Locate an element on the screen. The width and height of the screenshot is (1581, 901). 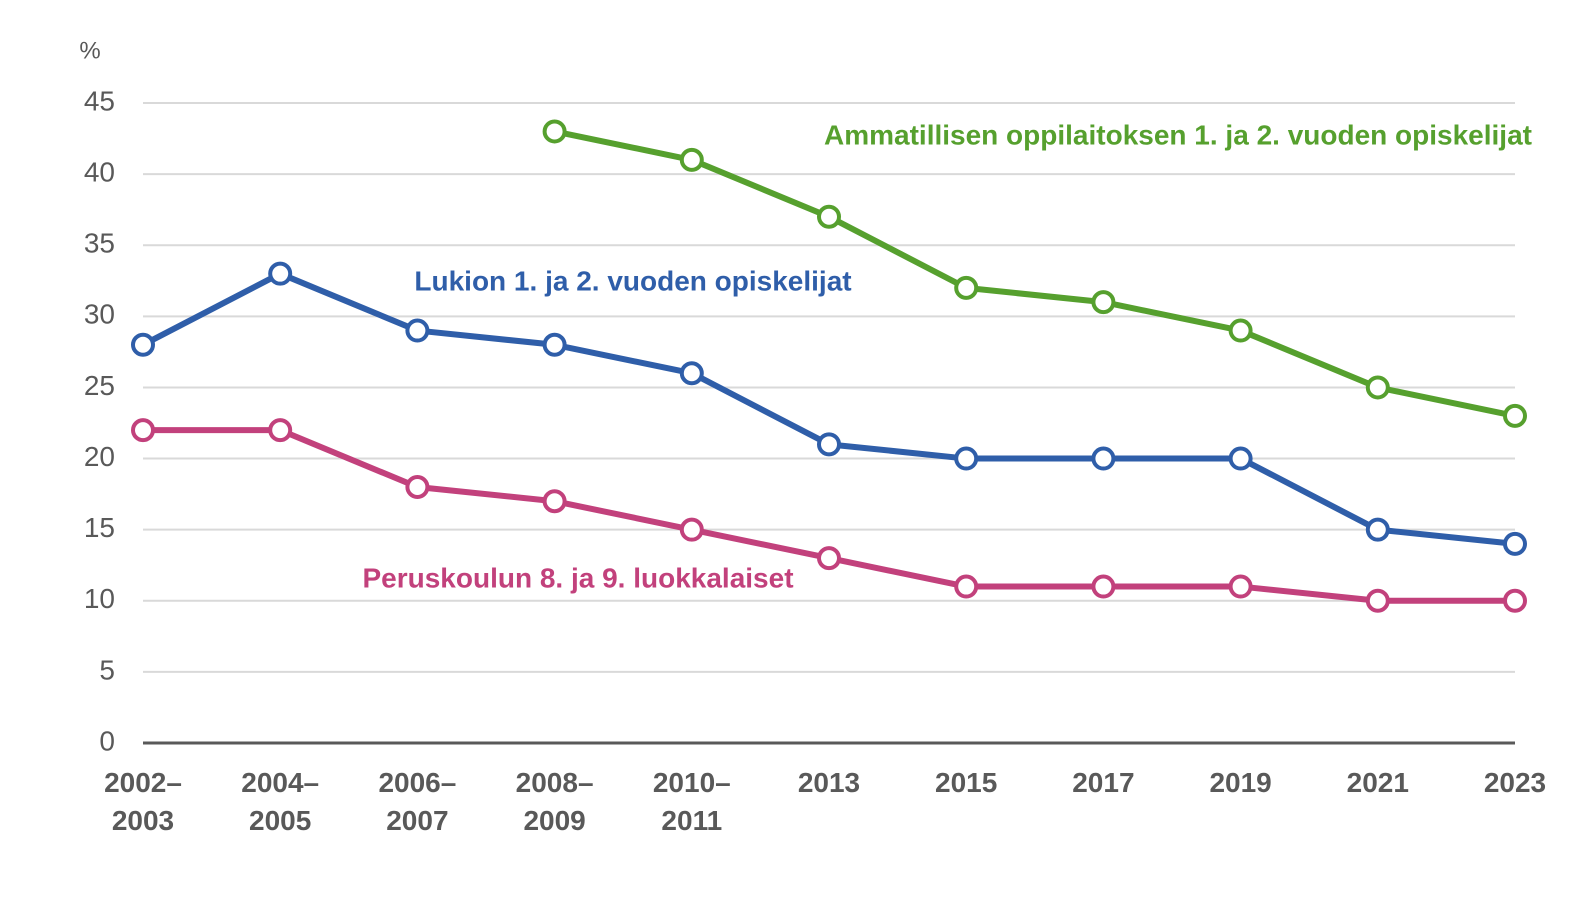
y-tick-label: 5 is located at coordinates (107, 669).